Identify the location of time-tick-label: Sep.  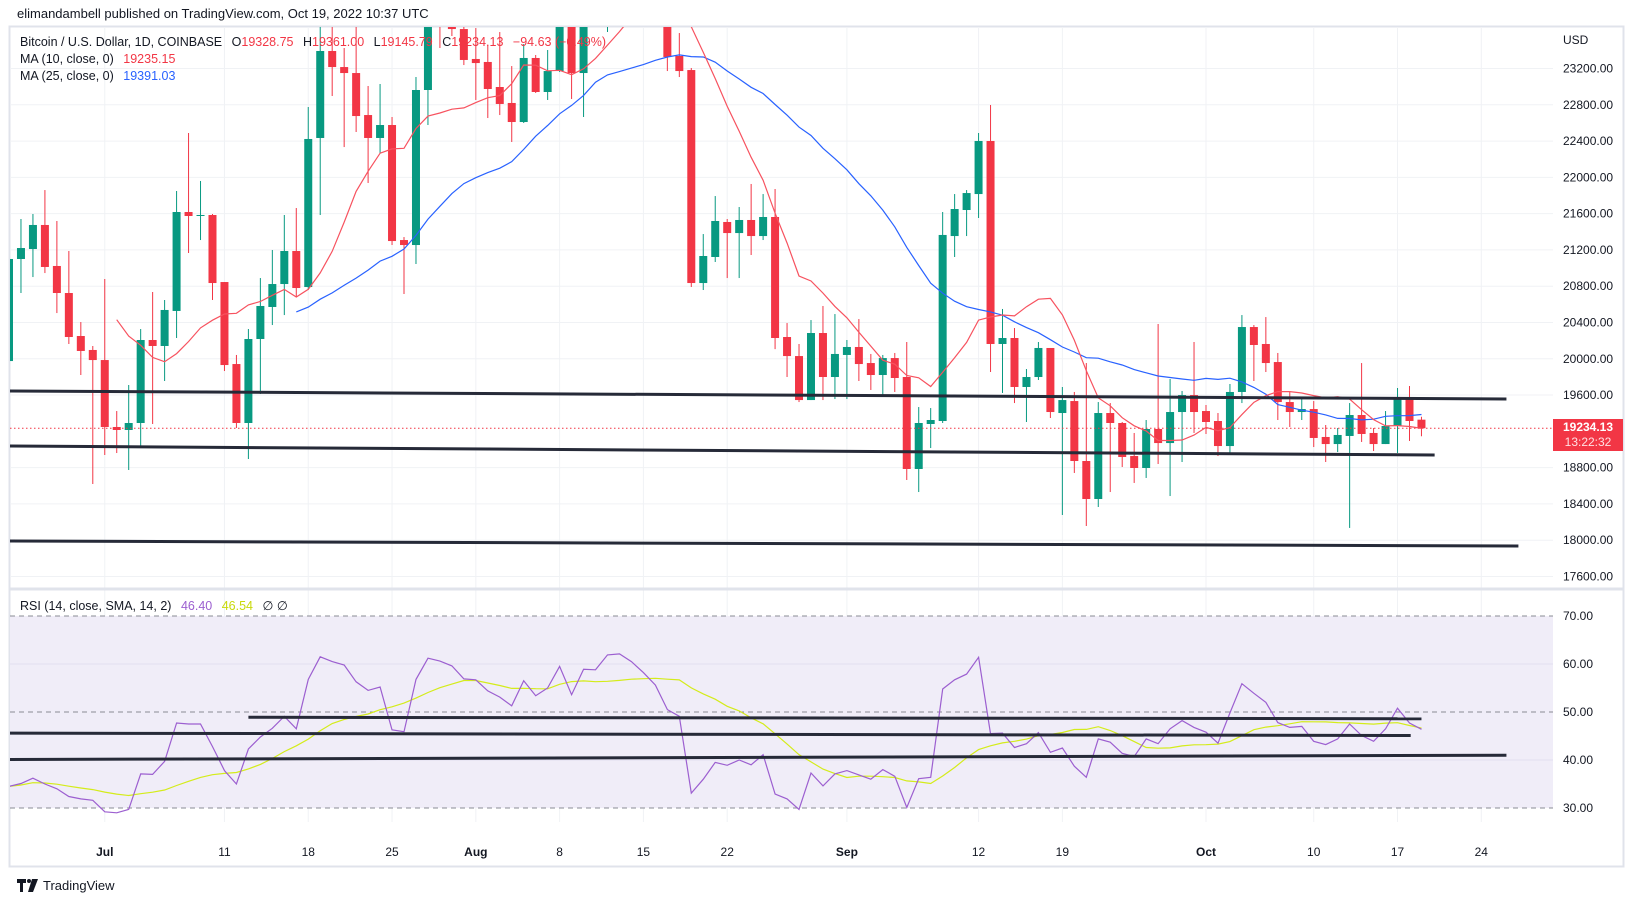
(847, 852).